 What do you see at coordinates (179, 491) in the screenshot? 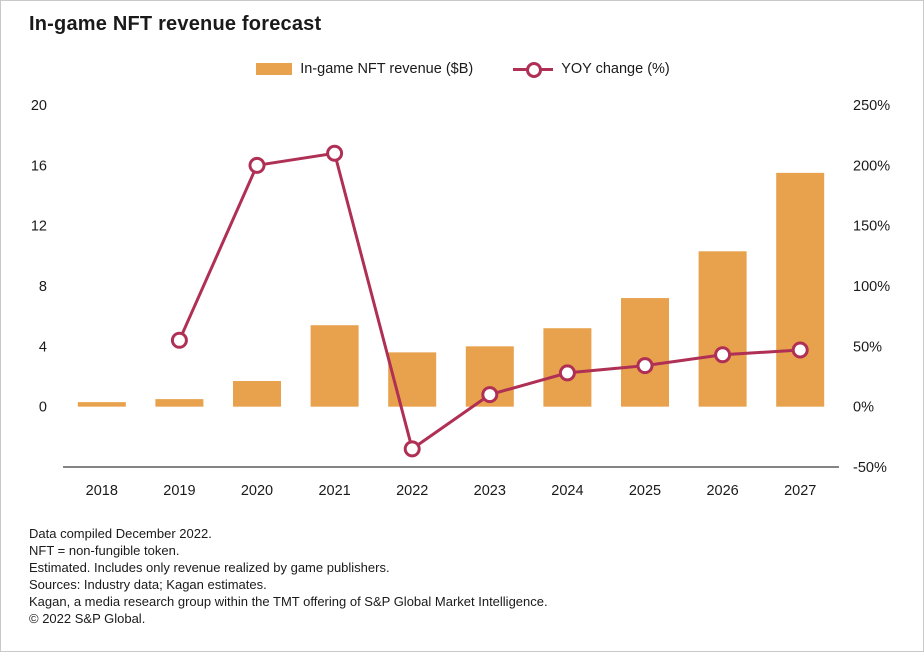
I see `x-axis-label: 2019` at bounding box center [179, 491].